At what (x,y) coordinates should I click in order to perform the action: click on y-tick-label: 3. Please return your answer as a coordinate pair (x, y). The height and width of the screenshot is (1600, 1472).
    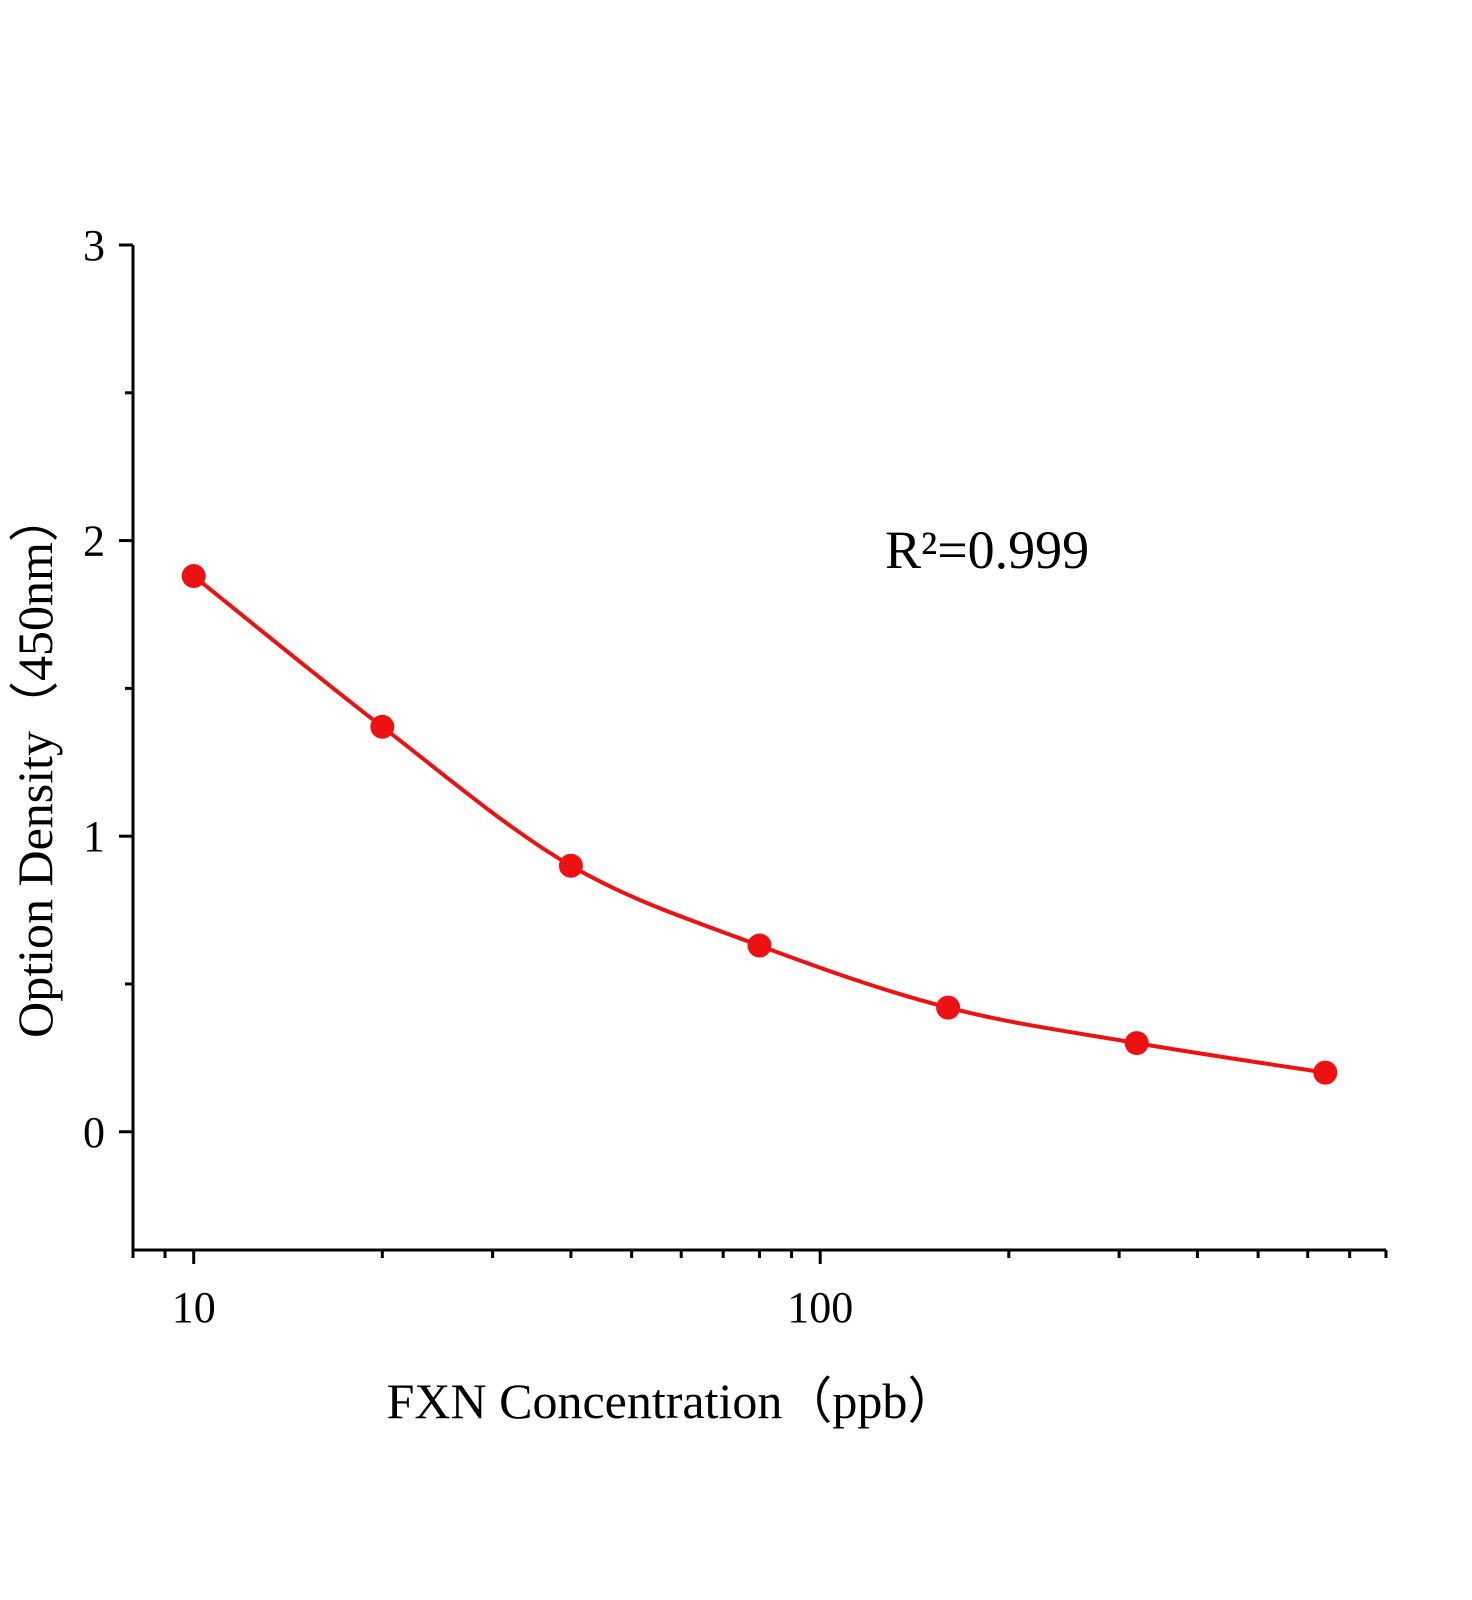
    Looking at the image, I should click on (94, 245).